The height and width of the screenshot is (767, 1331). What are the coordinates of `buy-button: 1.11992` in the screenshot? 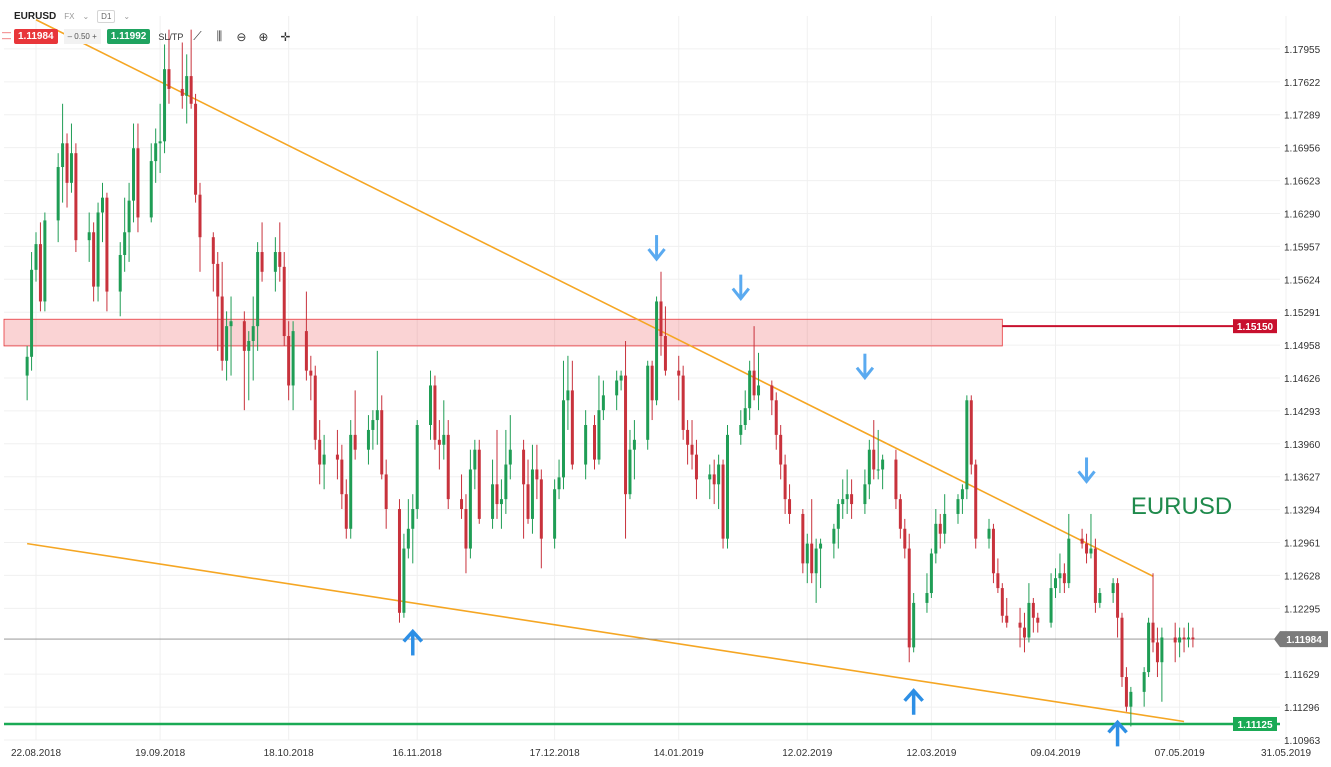 It's located at (128, 36).